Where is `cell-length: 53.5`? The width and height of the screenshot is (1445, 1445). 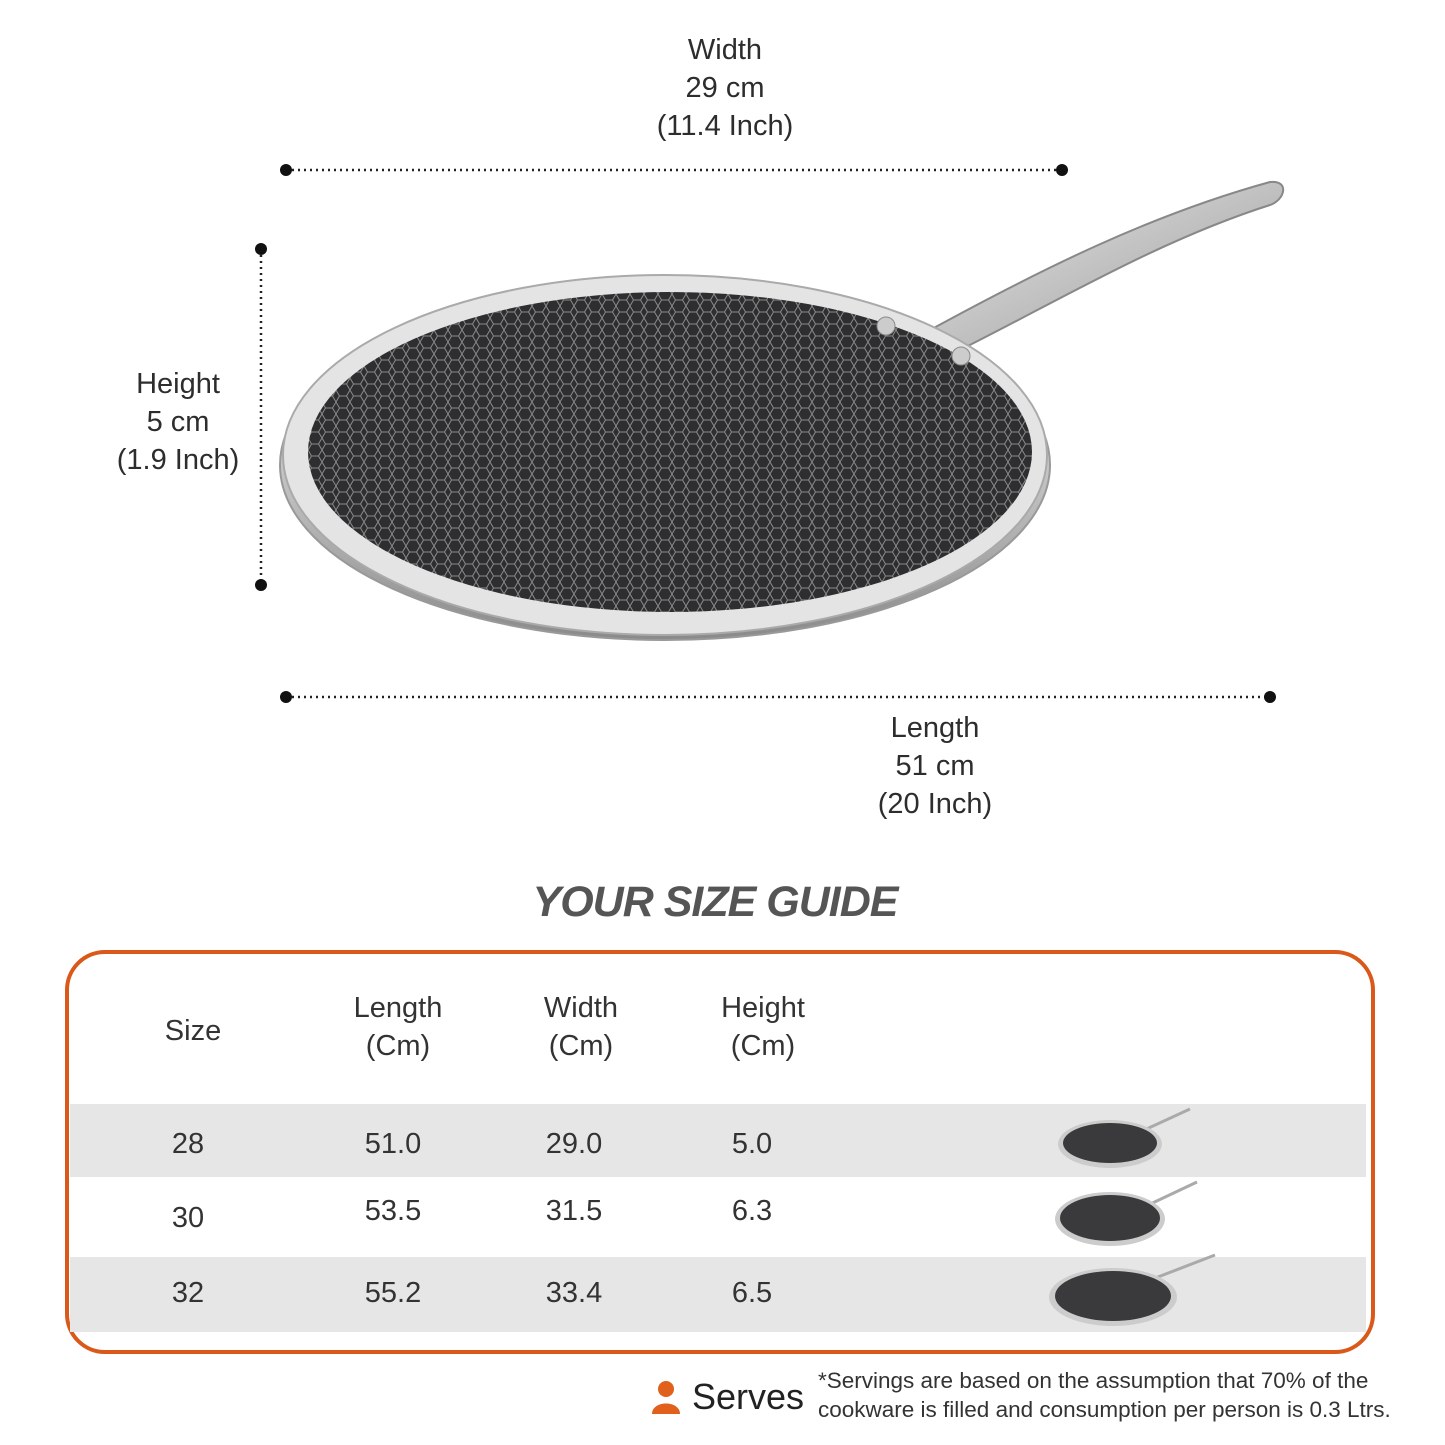 cell-length: 53.5 is located at coordinates (393, 1211).